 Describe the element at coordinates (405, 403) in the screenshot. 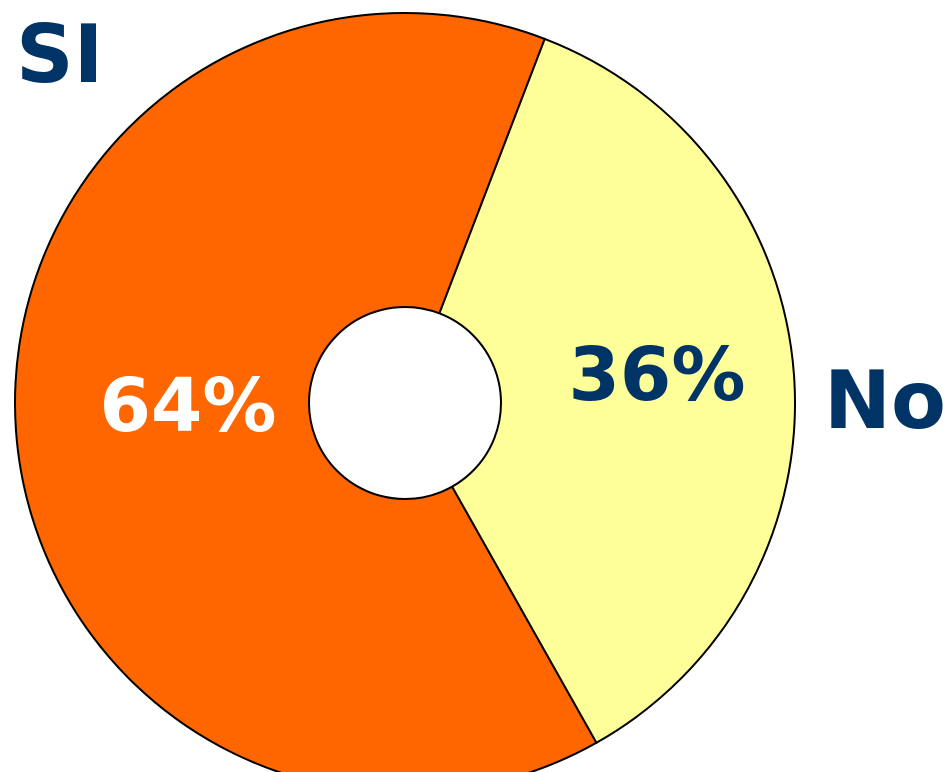

I see `donut-hole` at that location.